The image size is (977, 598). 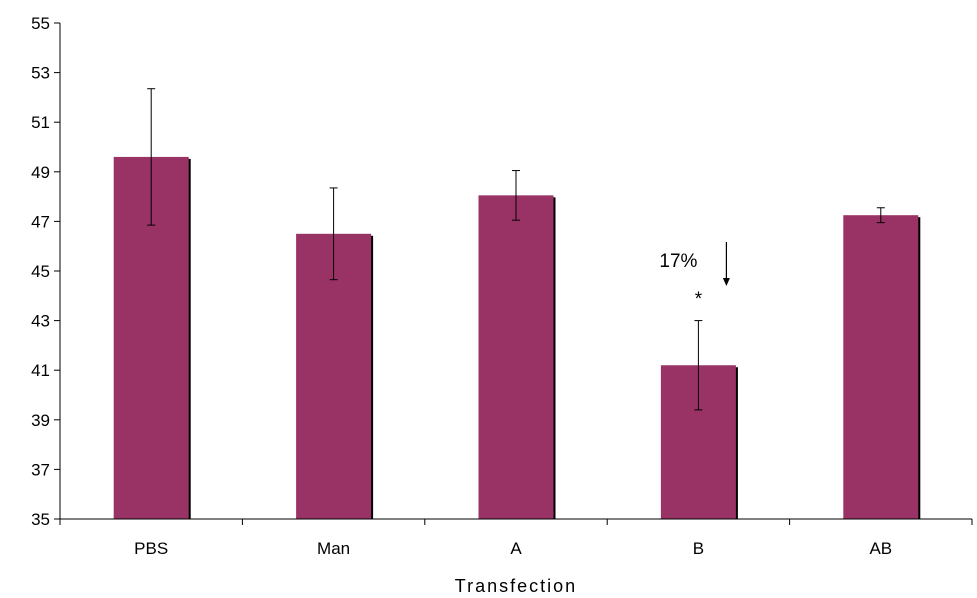 What do you see at coordinates (40, 420) in the screenshot?
I see `y-tick-label: 39` at bounding box center [40, 420].